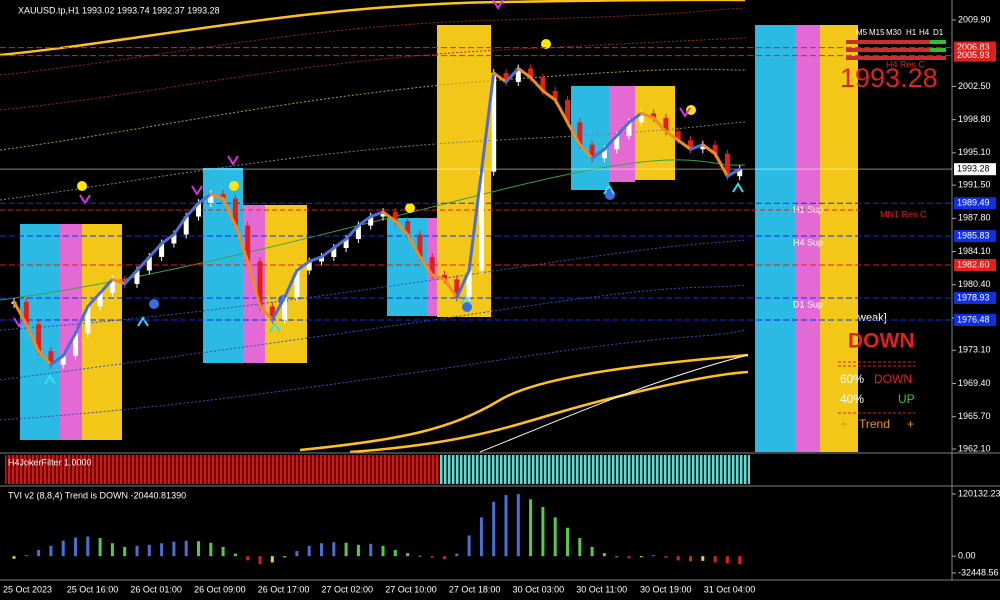 The image size is (1000, 600). I want to click on y-tick-label: 1998.80, so click(974, 119).